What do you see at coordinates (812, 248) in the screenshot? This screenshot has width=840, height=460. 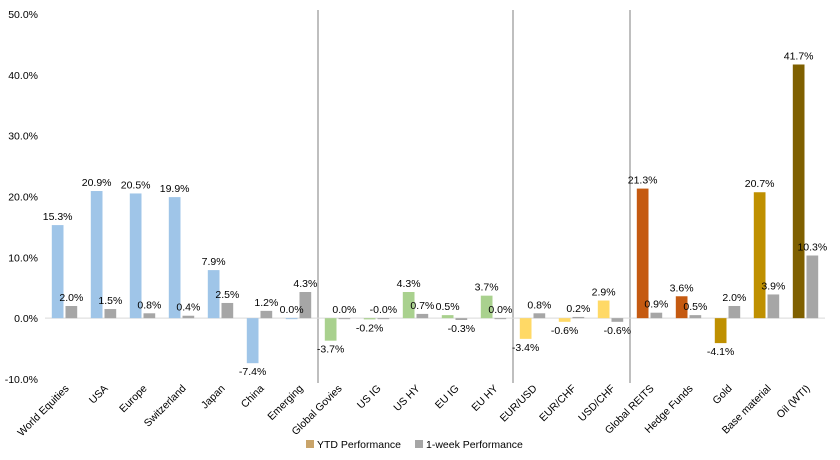 I see `data-label-1week: 10.3%` at bounding box center [812, 248].